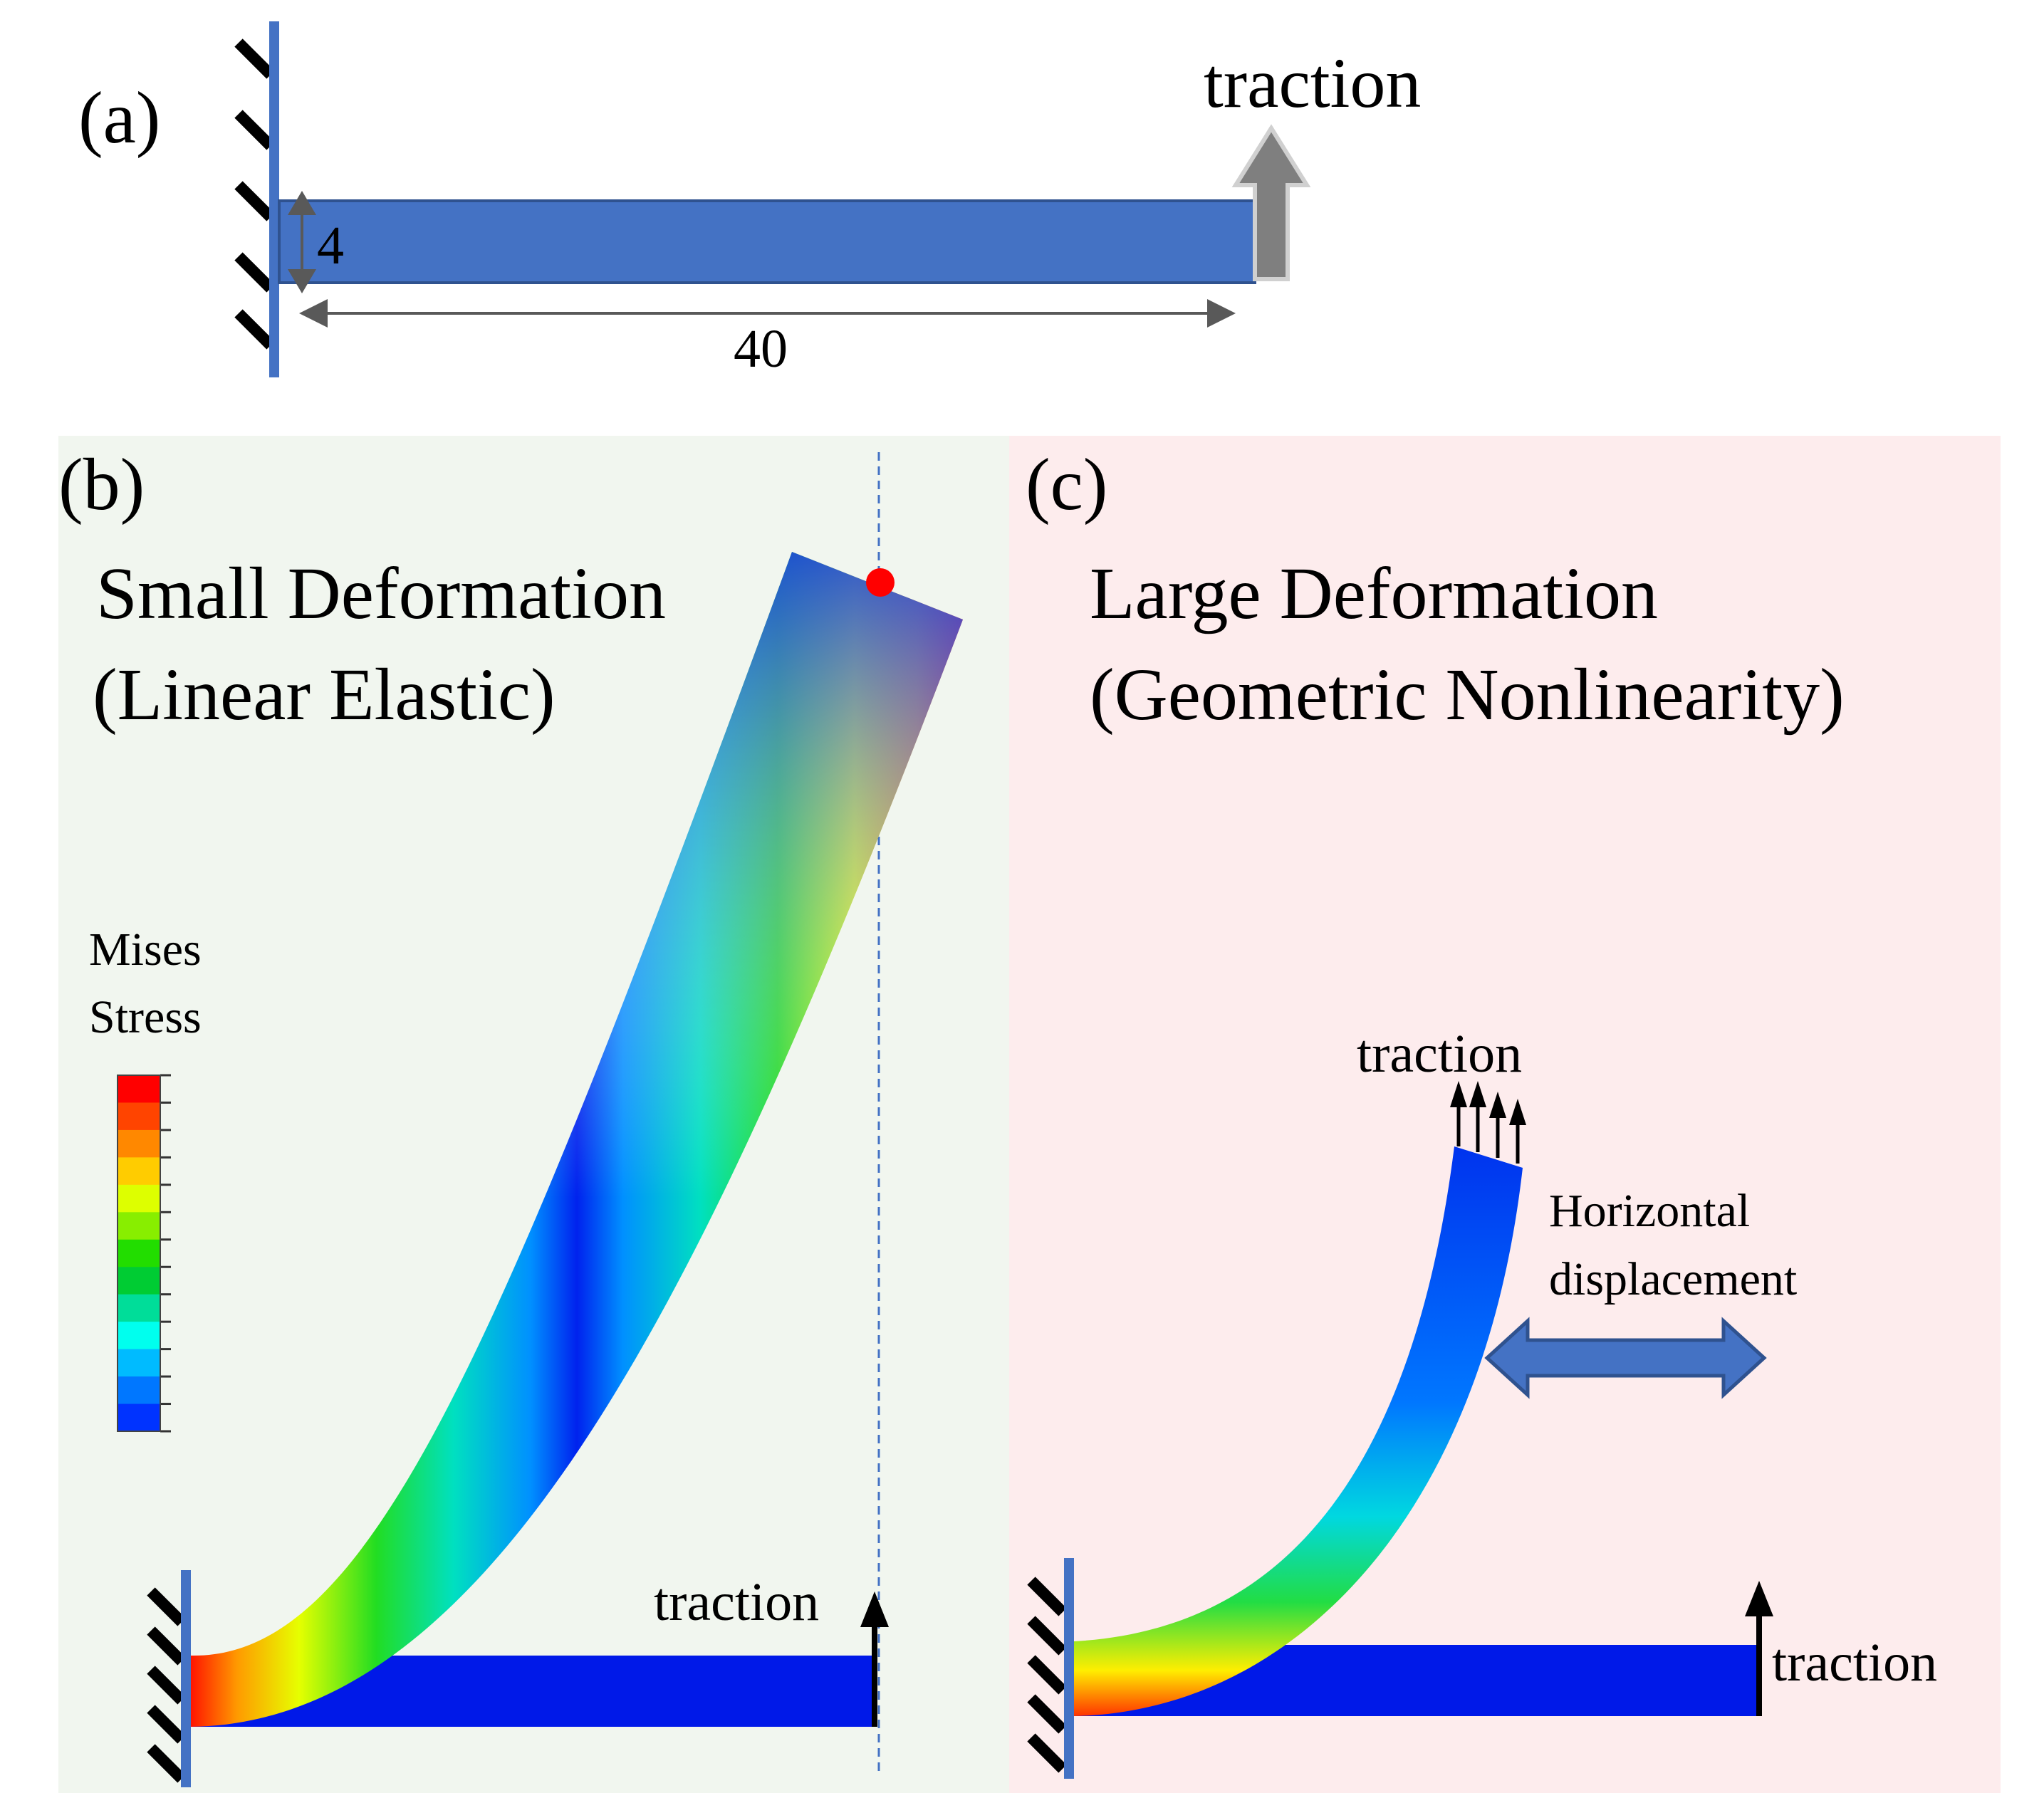 Image resolution: width=2044 pixels, height=1793 pixels. I want to click on length-dimension: 40, so click(767, 339).